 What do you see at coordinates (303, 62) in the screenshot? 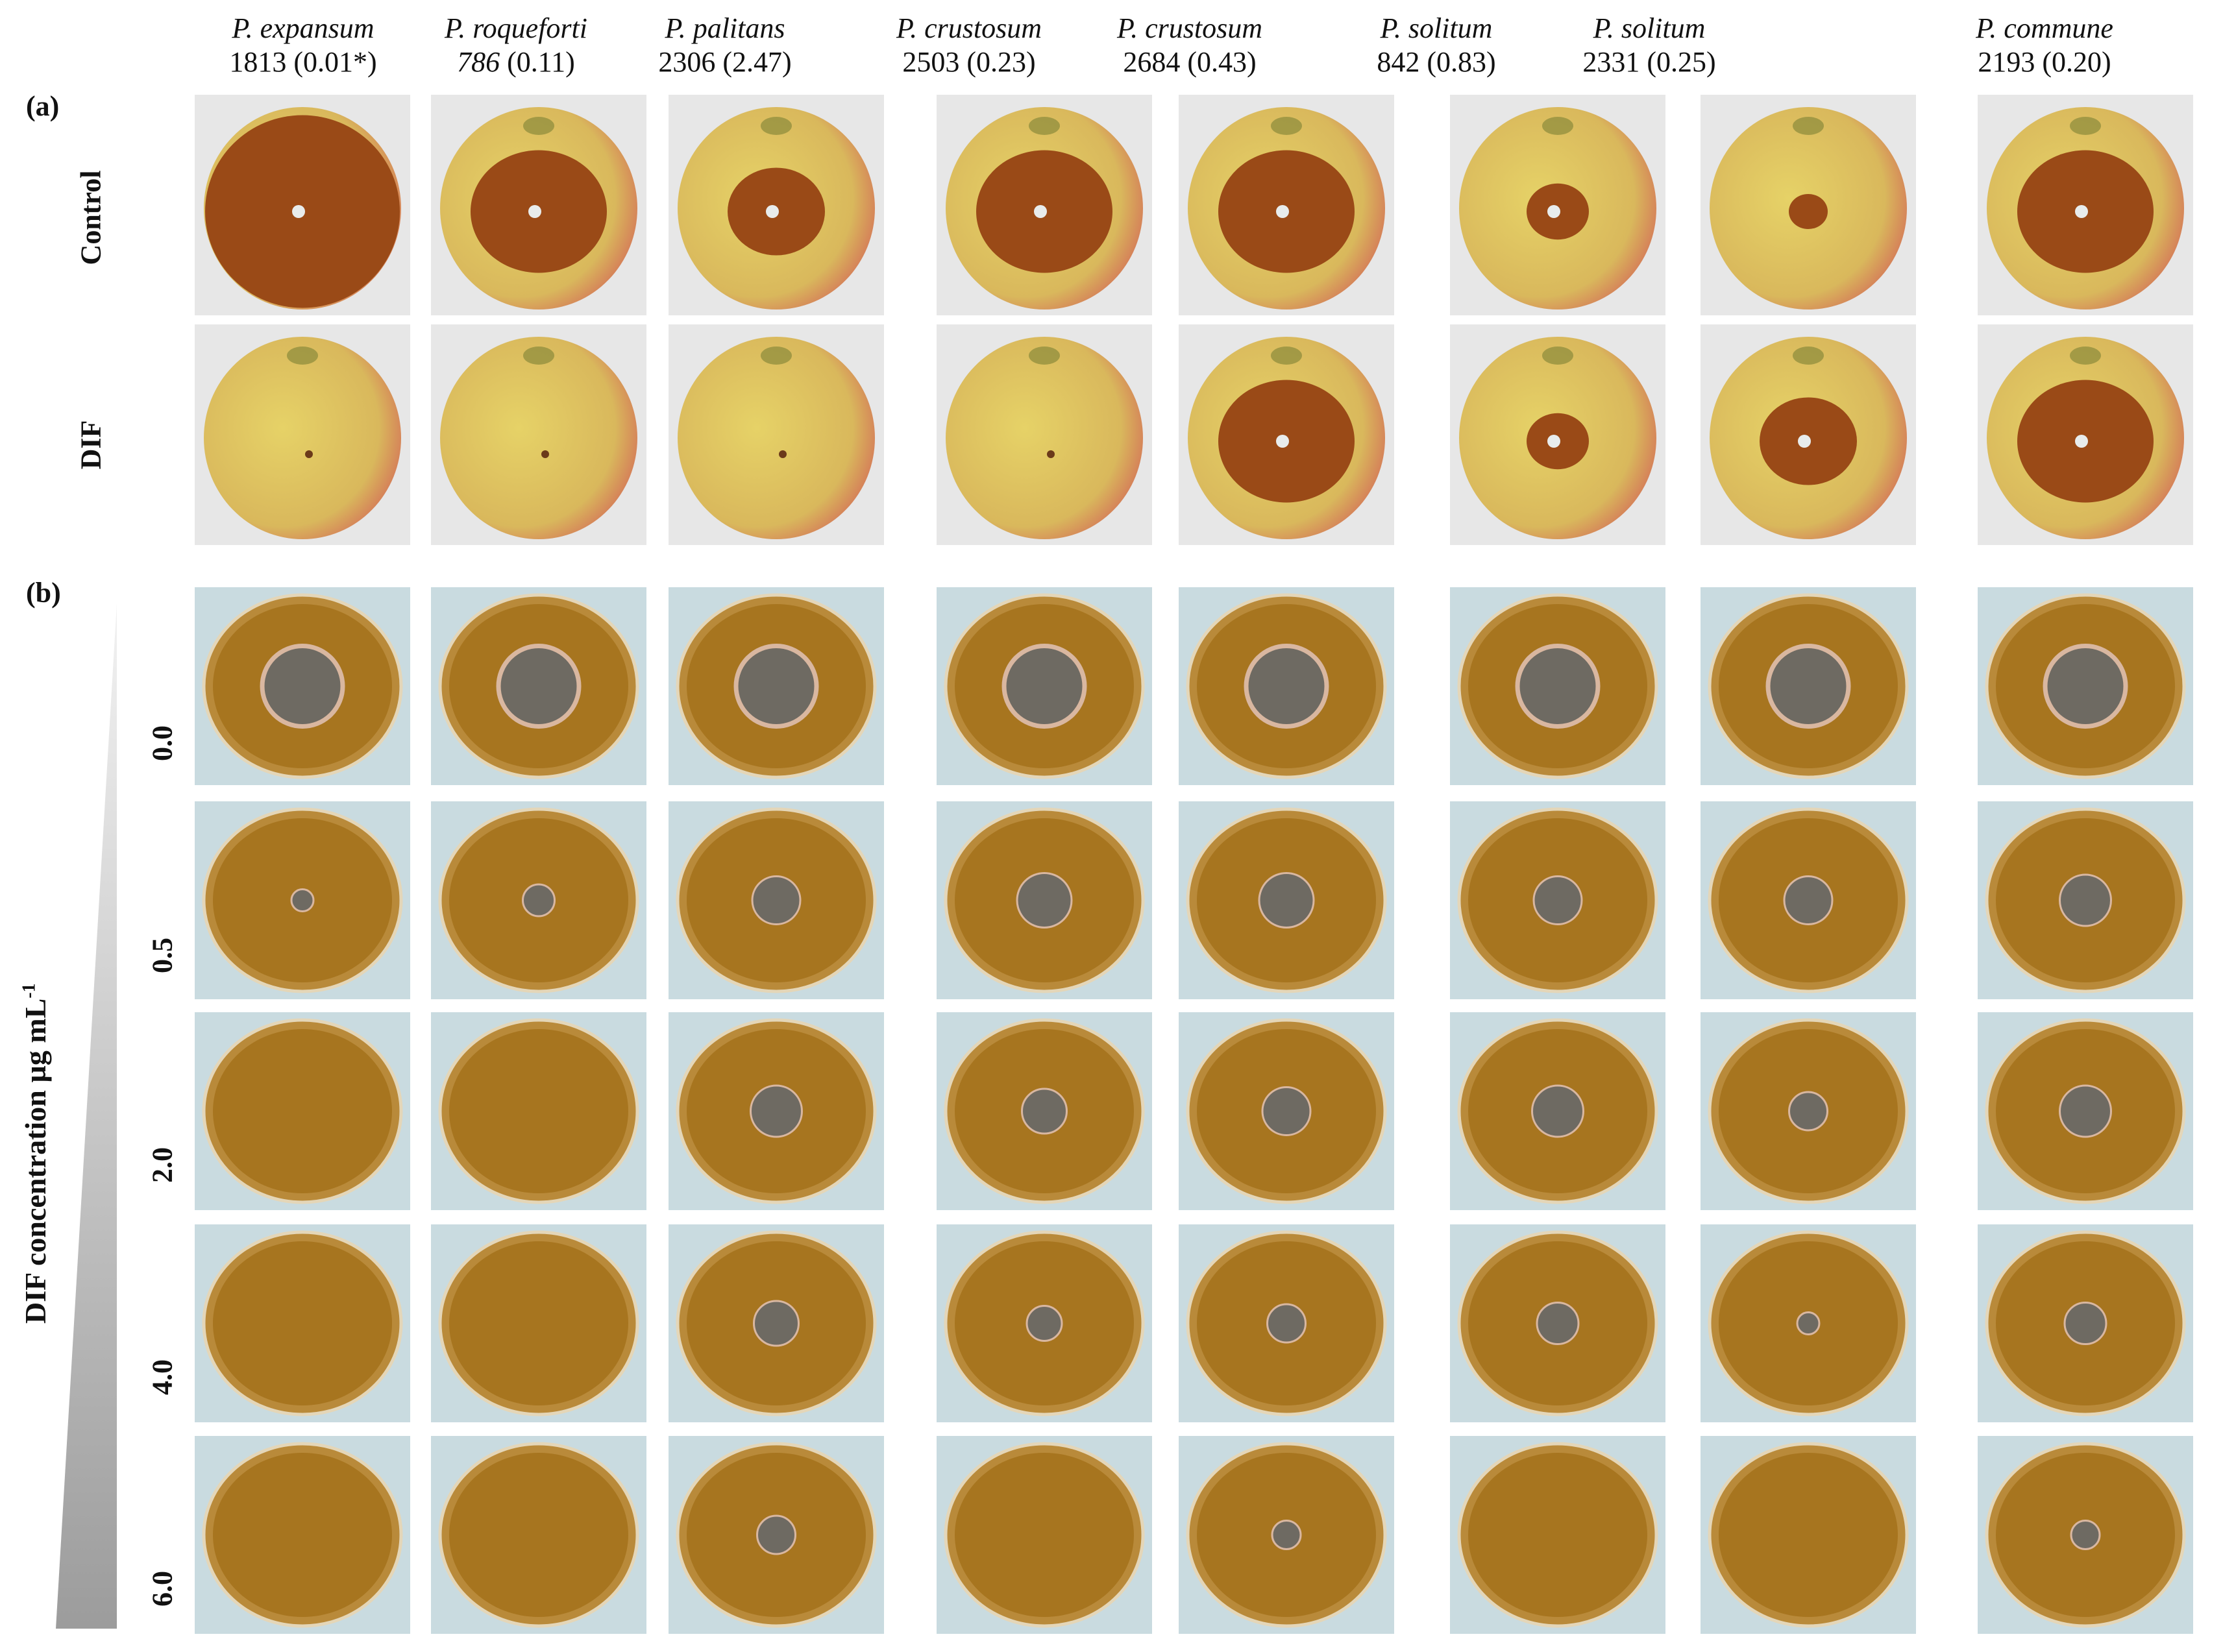
I see `isolate-code: 1813 (0.01*)` at bounding box center [303, 62].